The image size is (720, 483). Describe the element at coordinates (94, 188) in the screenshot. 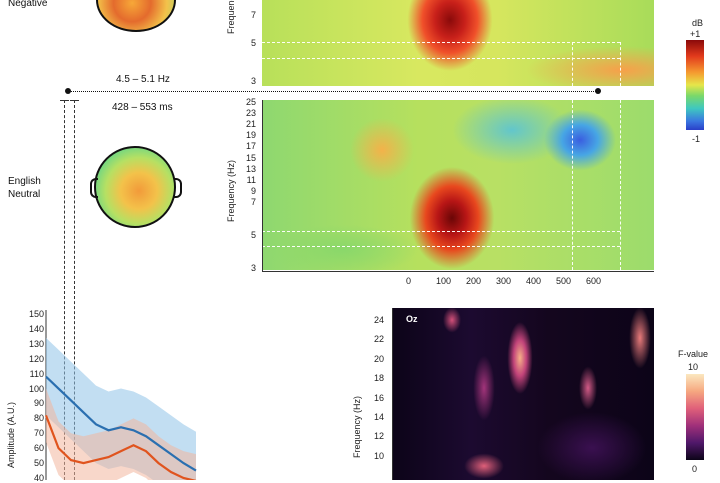

I see `topomap-ear-left` at that location.